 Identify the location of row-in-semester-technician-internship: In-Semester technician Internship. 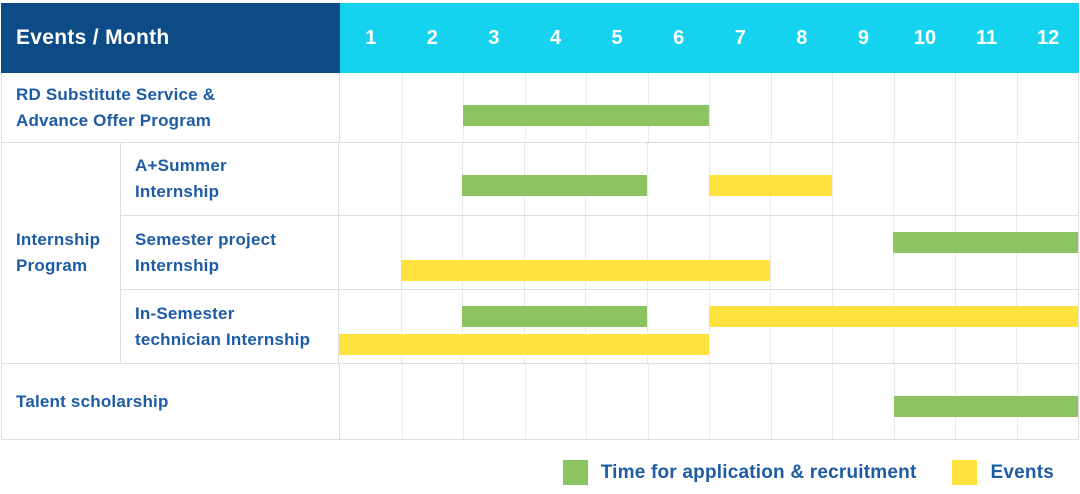
(599, 326).